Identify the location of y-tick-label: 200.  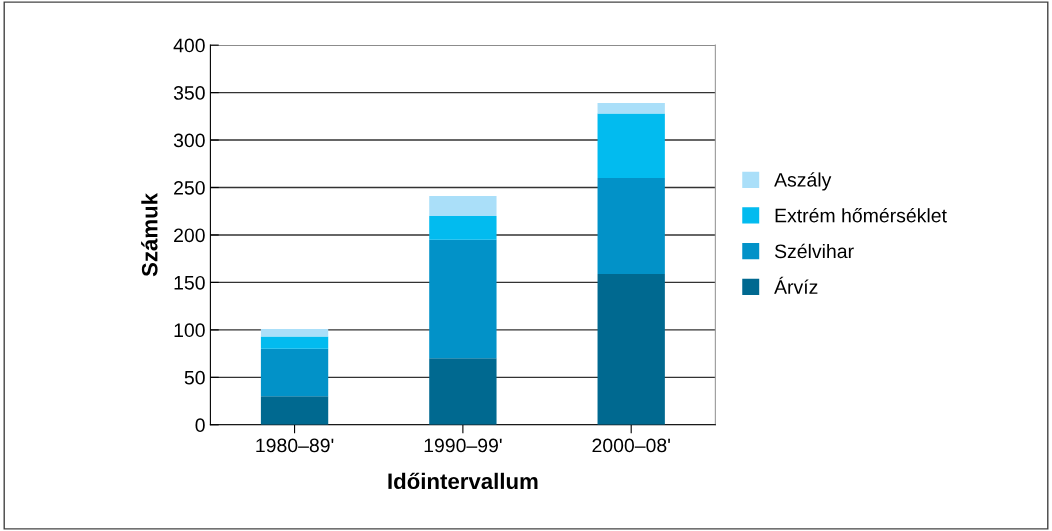
(189, 235).